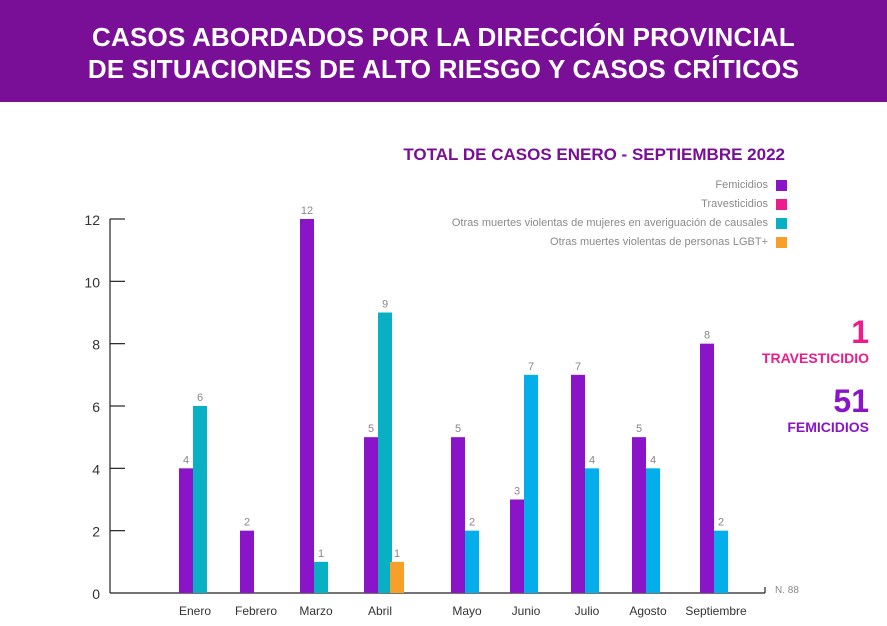  Describe the element at coordinates (526, 611) in the screenshot. I see `x-tick-label: Junio` at that location.